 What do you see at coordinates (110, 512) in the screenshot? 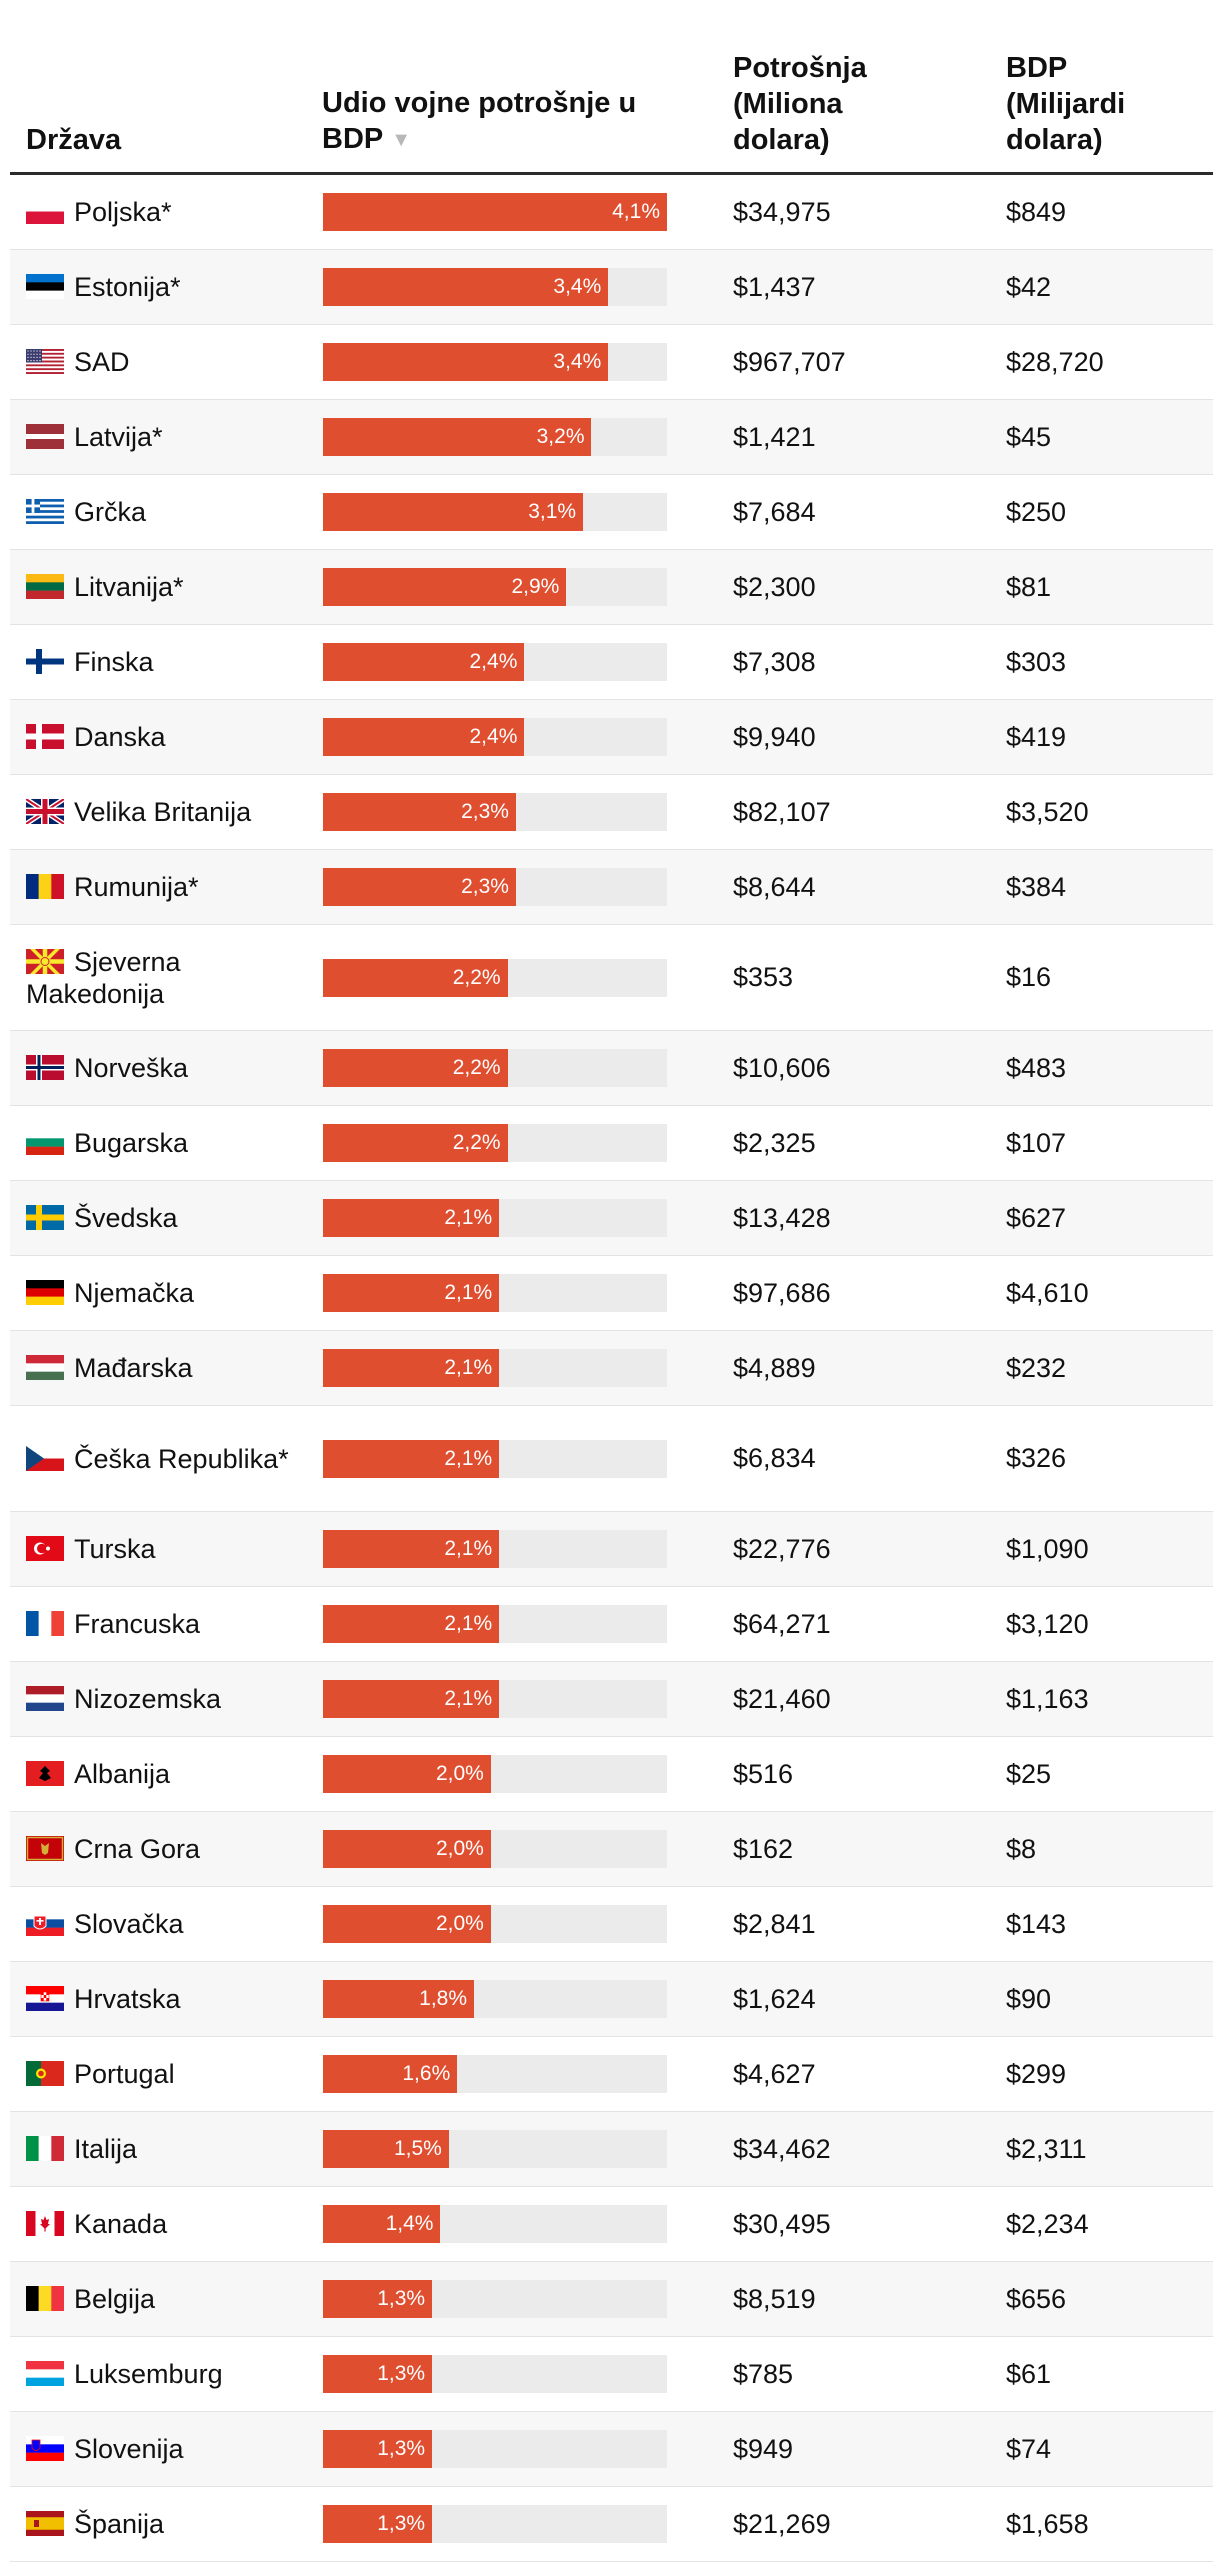
I see `country-name: Grčka` at bounding box center [110, 512].